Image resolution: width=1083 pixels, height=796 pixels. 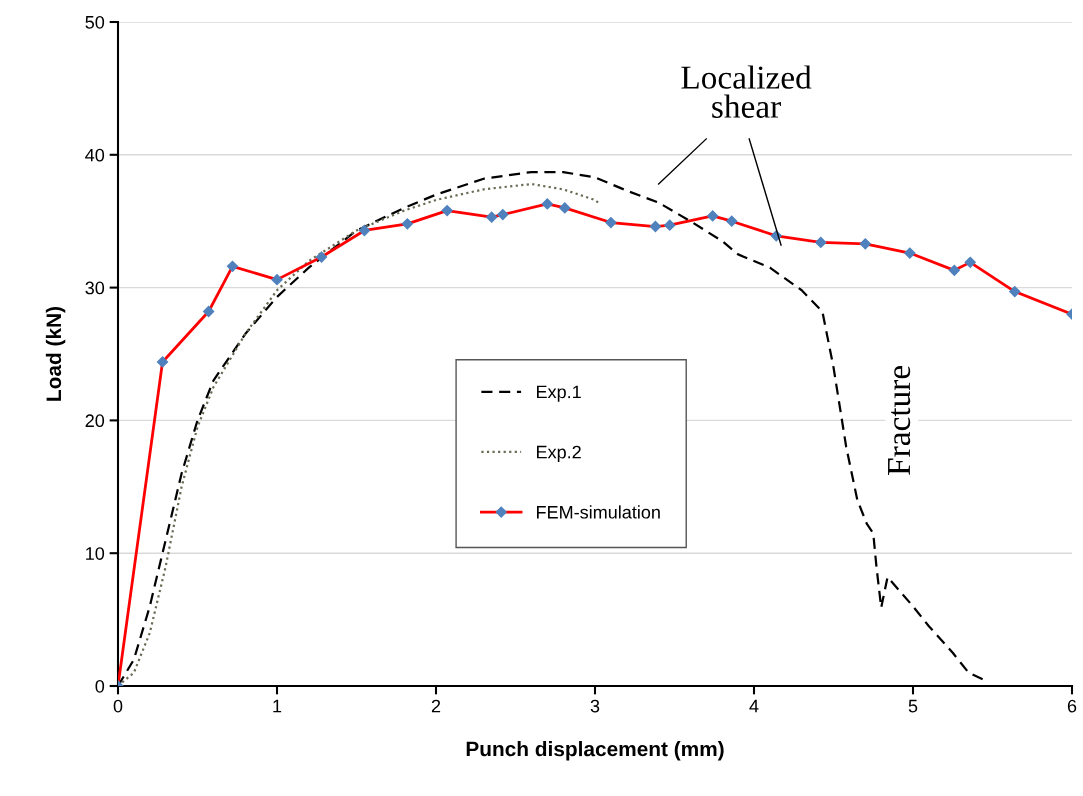 What do you see at coordinates (118, 706) in the screenshot?
I see `x-tick-label: 0` at bounding box center [118, 706].